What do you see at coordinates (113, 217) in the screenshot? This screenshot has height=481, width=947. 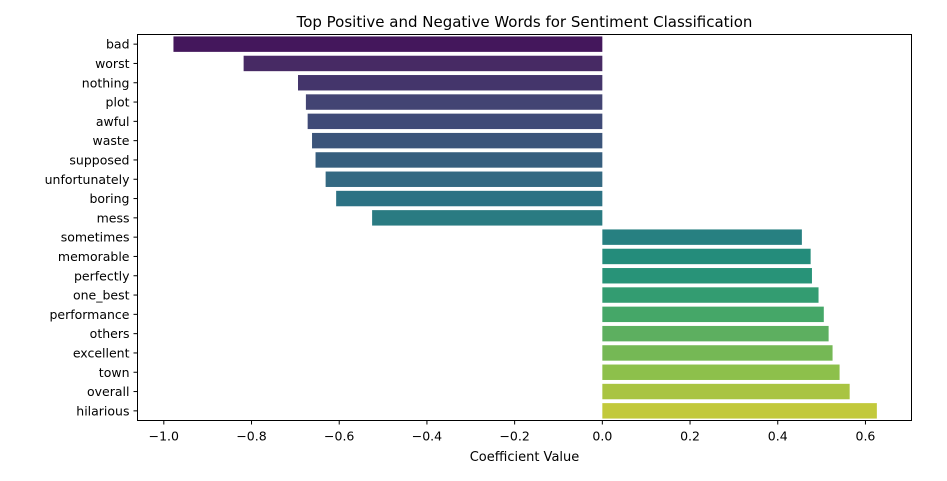 I see `y-tick-label: mess` at bounding box center [113, 217].